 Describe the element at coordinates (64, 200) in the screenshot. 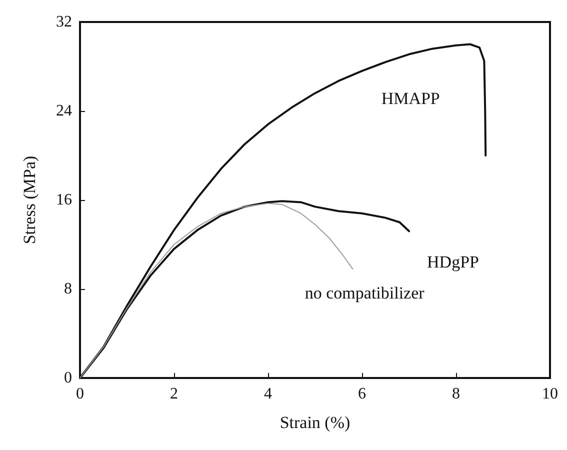

I see `y-tick-label: 16` at that location.